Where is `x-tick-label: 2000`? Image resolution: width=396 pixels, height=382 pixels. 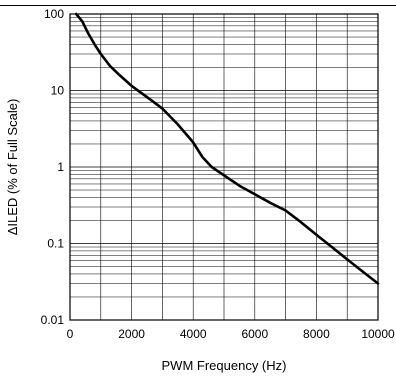
x-tick-label: 2000 is located at coordinates (131, 334).